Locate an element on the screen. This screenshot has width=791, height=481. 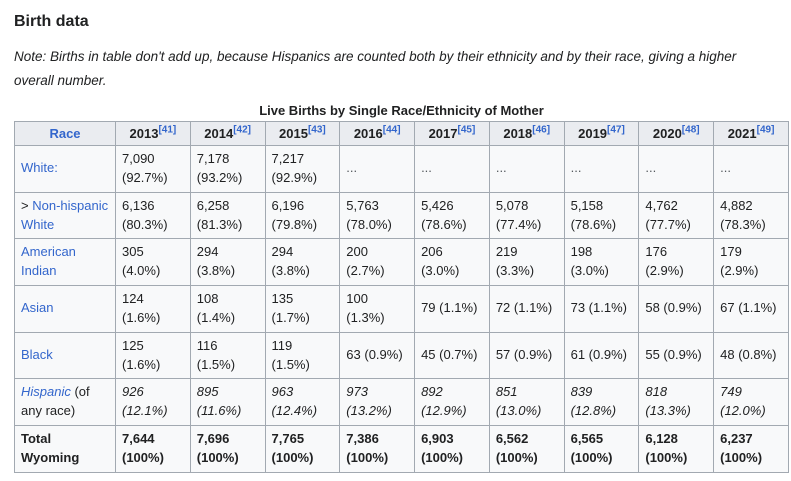
year-label: 2021 is located at coordinates (742, 133).